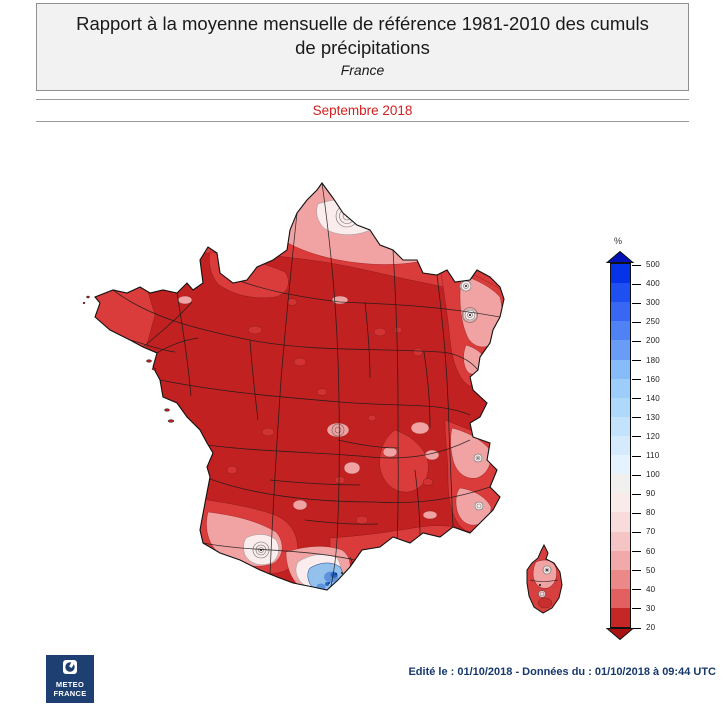  What do you see at coordinates (70, 667) in the screenshot?
I see `meteo-france-logo-icon` at bounding box center [70, 667].